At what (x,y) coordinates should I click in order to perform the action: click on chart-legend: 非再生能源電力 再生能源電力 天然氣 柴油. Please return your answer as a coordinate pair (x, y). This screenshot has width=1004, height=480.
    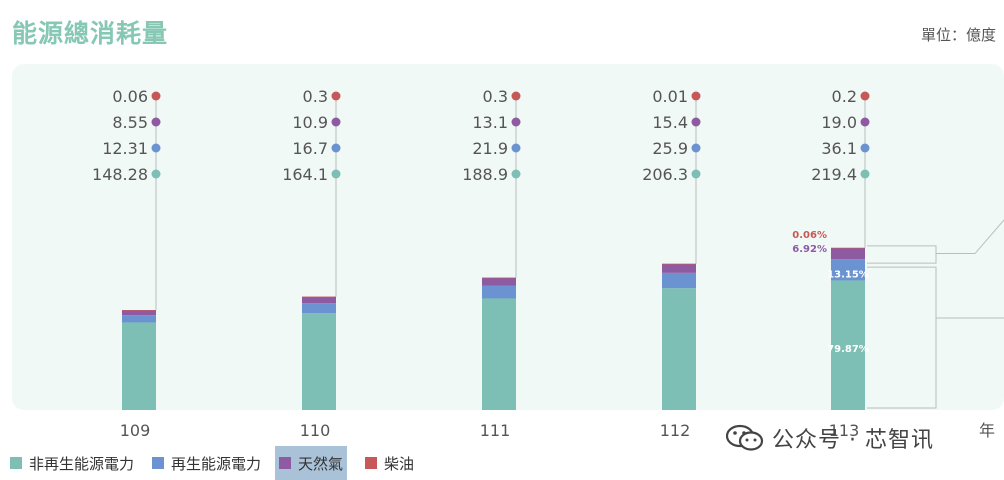
    Looking at the image, I should click on (221, 463).